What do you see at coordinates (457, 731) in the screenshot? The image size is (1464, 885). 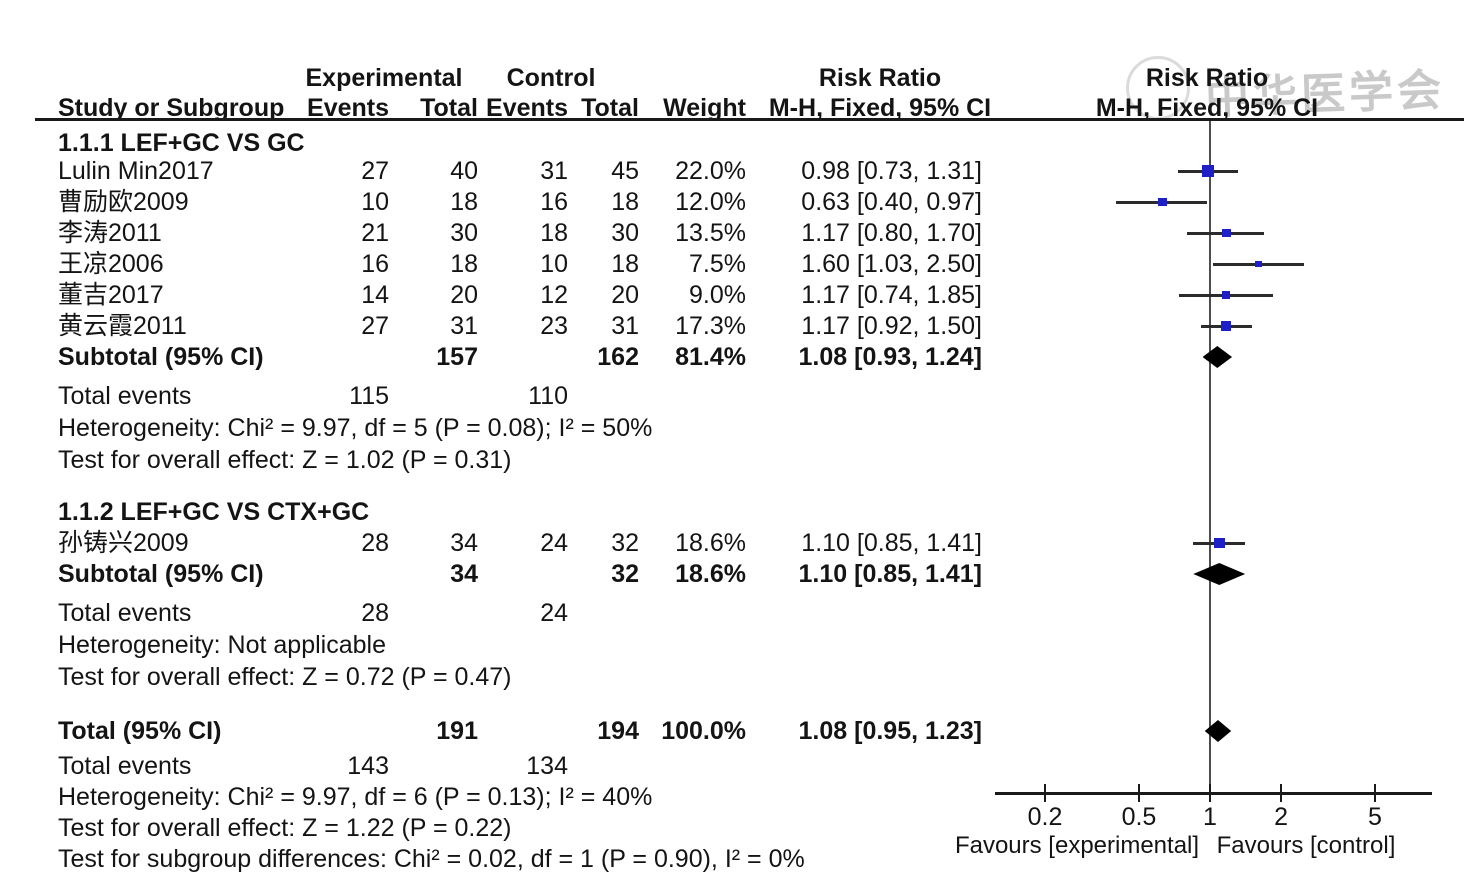 I see `total-exp-total: 191` at bounding box center [457, 731].